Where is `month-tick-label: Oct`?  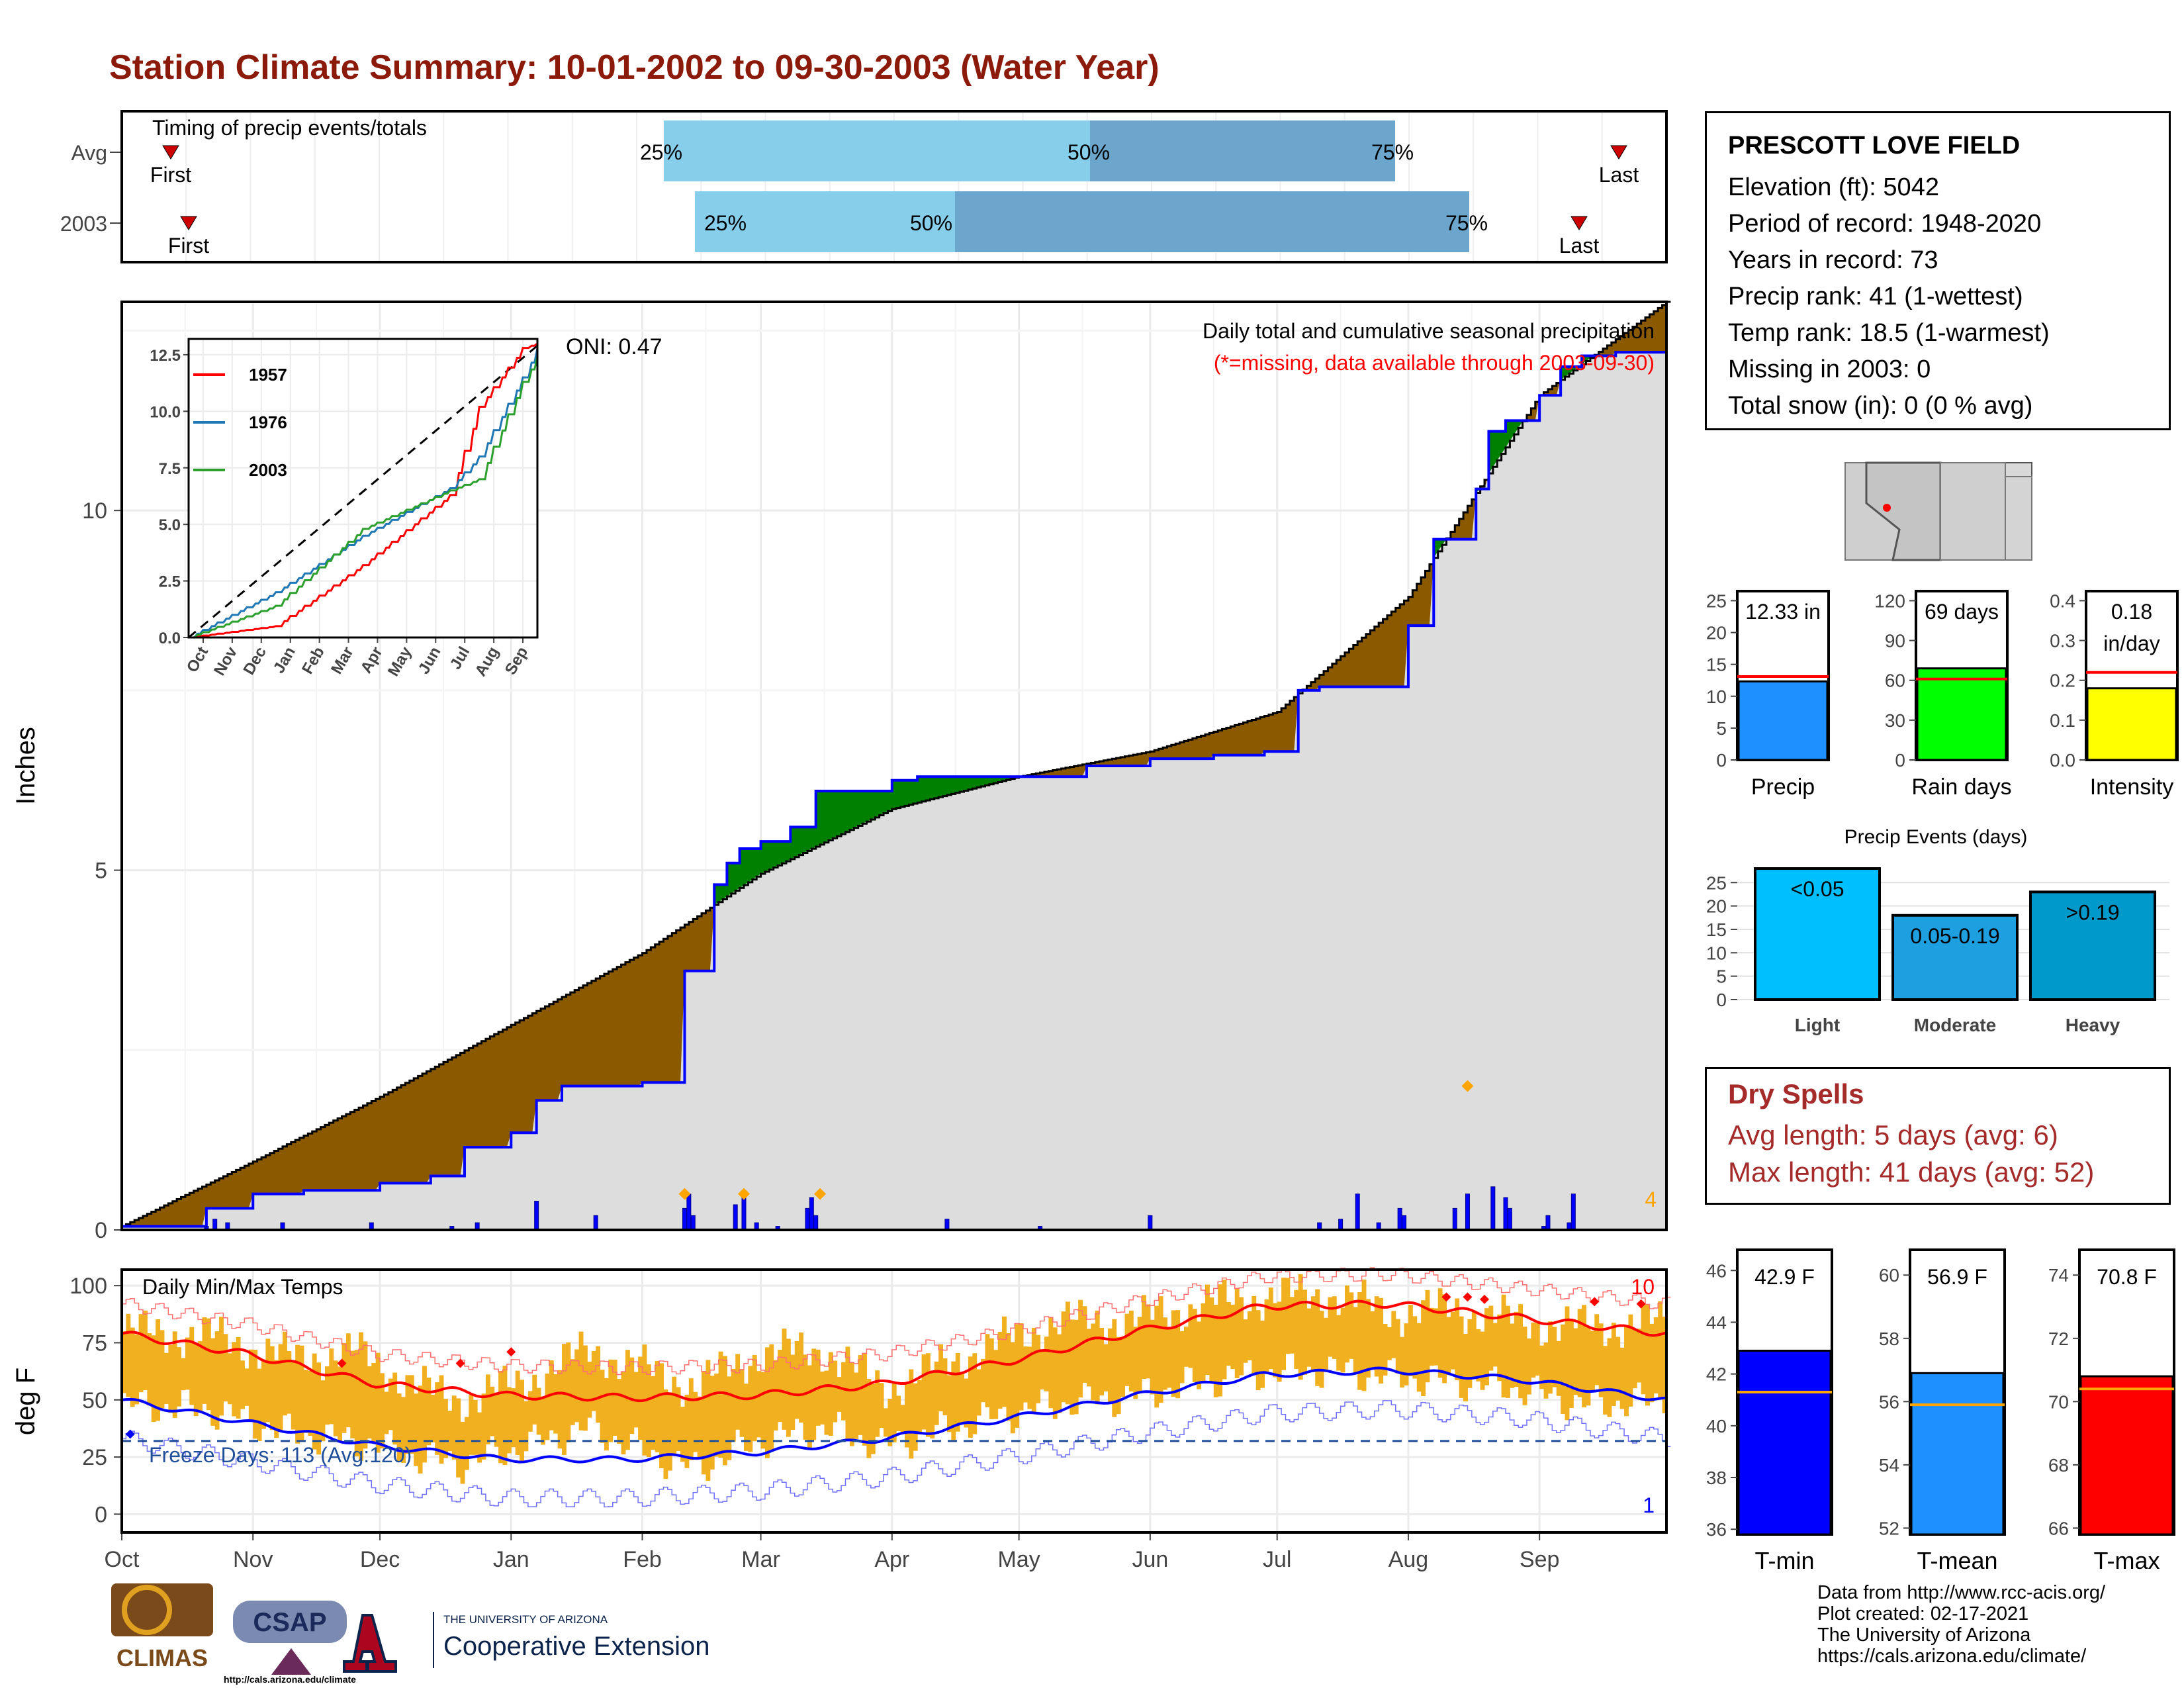 month-tick-label: Oct is located at coordinates (122, 1559).